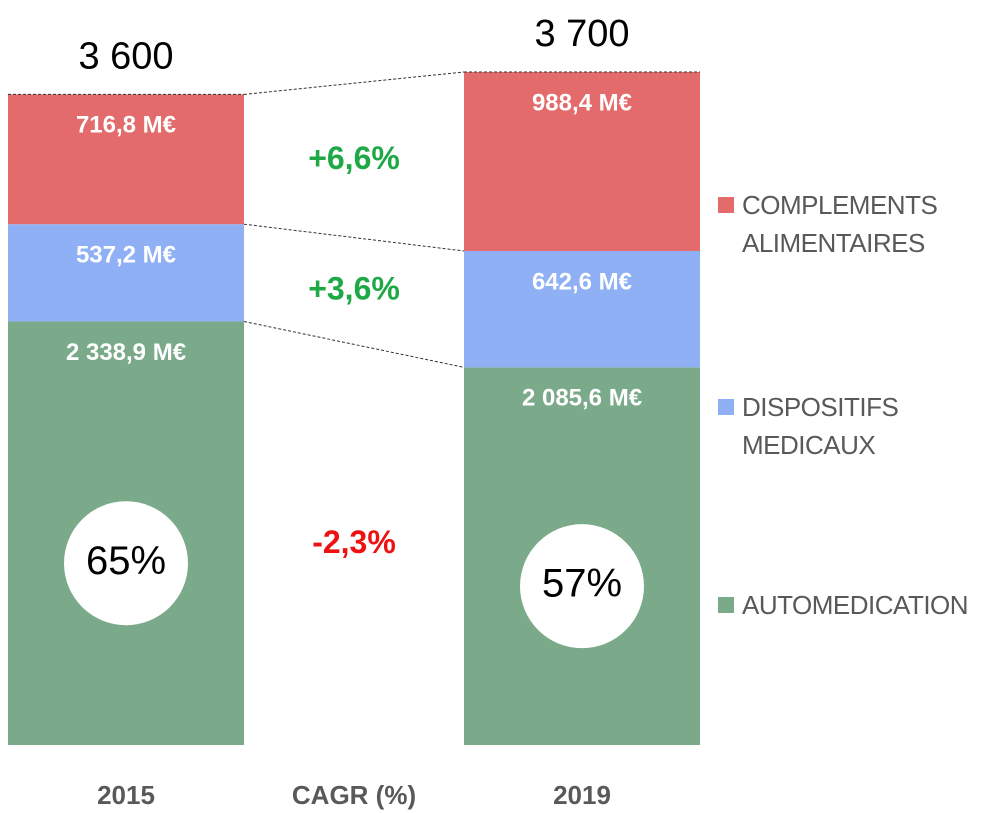  Describe the element at coordinates (582, 795) in the screenshot. I see `x-tick-label: 2019` at that location.